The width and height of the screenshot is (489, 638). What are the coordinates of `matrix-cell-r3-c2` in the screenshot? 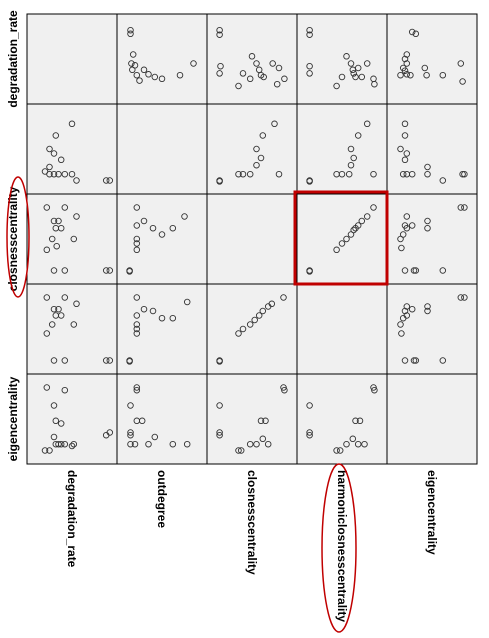 It's located at (252, 329).